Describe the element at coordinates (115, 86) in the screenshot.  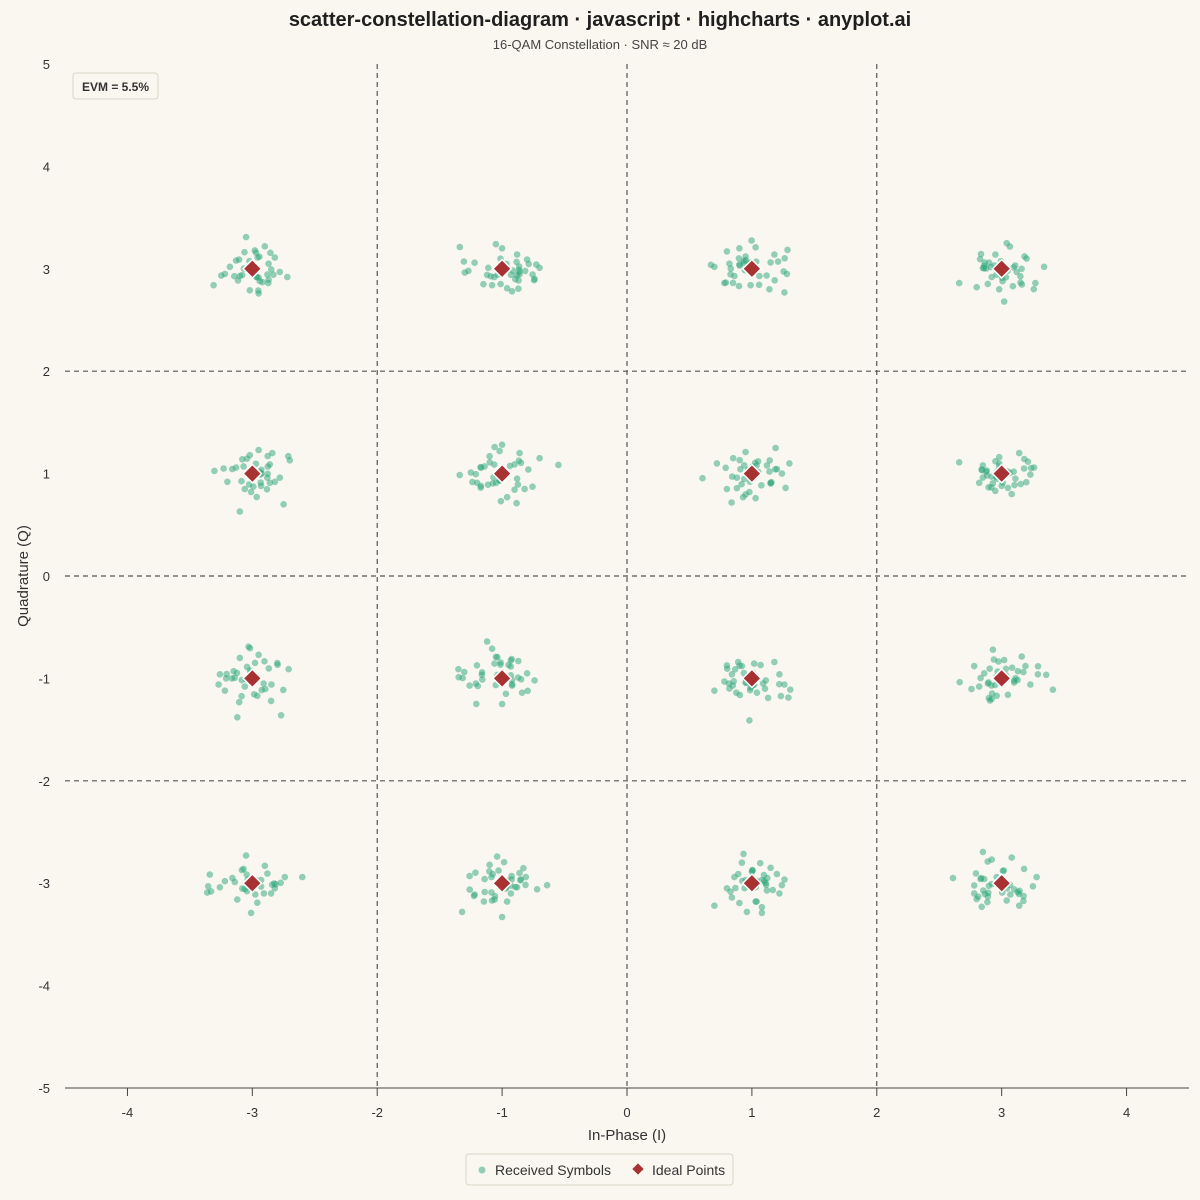
I see `evm-annotation: EVM = 5.5%` at that location.